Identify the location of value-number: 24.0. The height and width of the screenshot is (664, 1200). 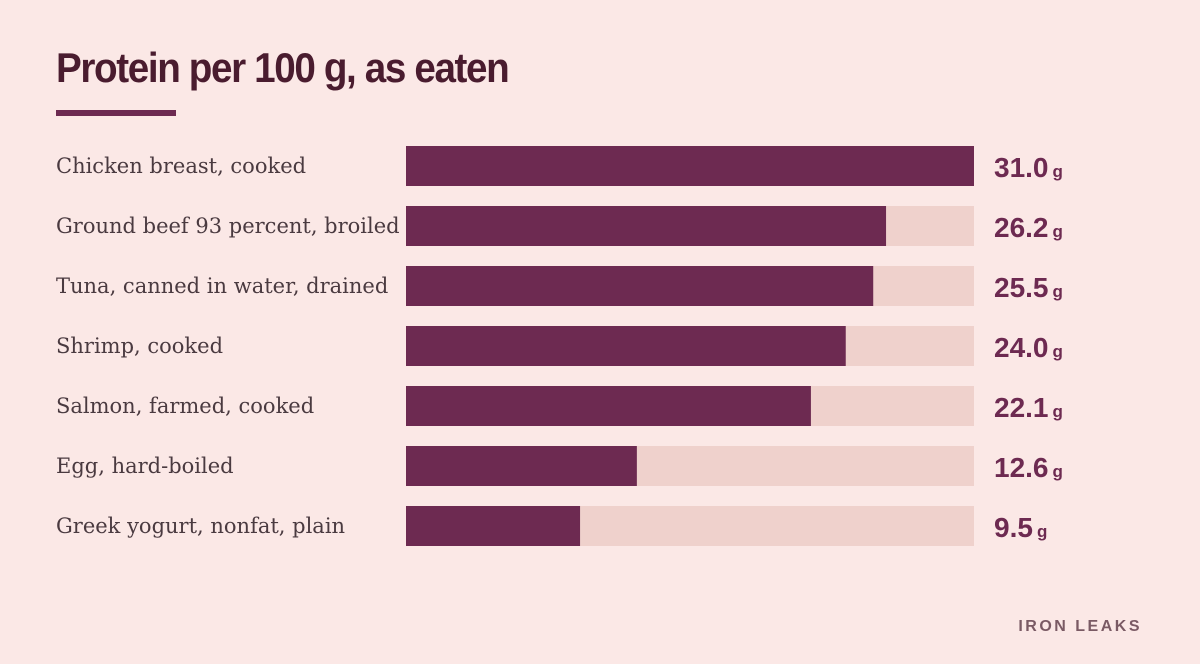
(1021, 347).